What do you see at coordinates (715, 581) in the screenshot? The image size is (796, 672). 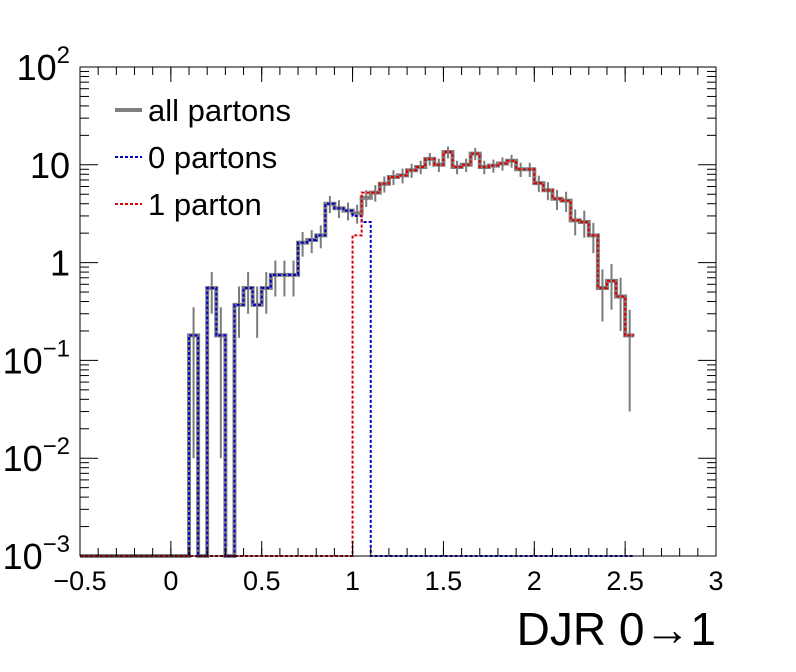 I see `x-tick-label: 3` at bounding box center [715, 581].